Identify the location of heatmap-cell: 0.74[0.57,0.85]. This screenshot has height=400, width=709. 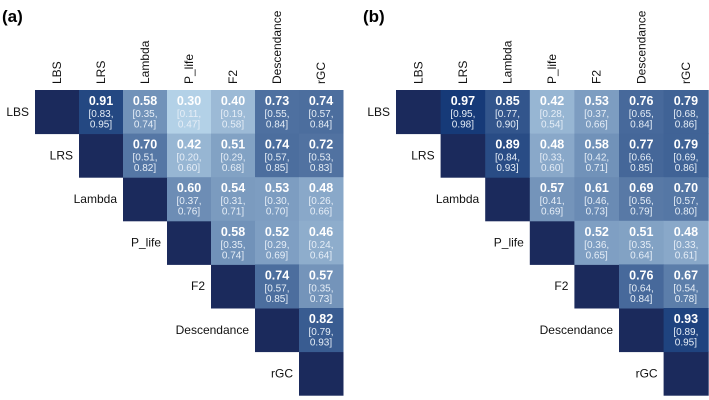
(277, 155).